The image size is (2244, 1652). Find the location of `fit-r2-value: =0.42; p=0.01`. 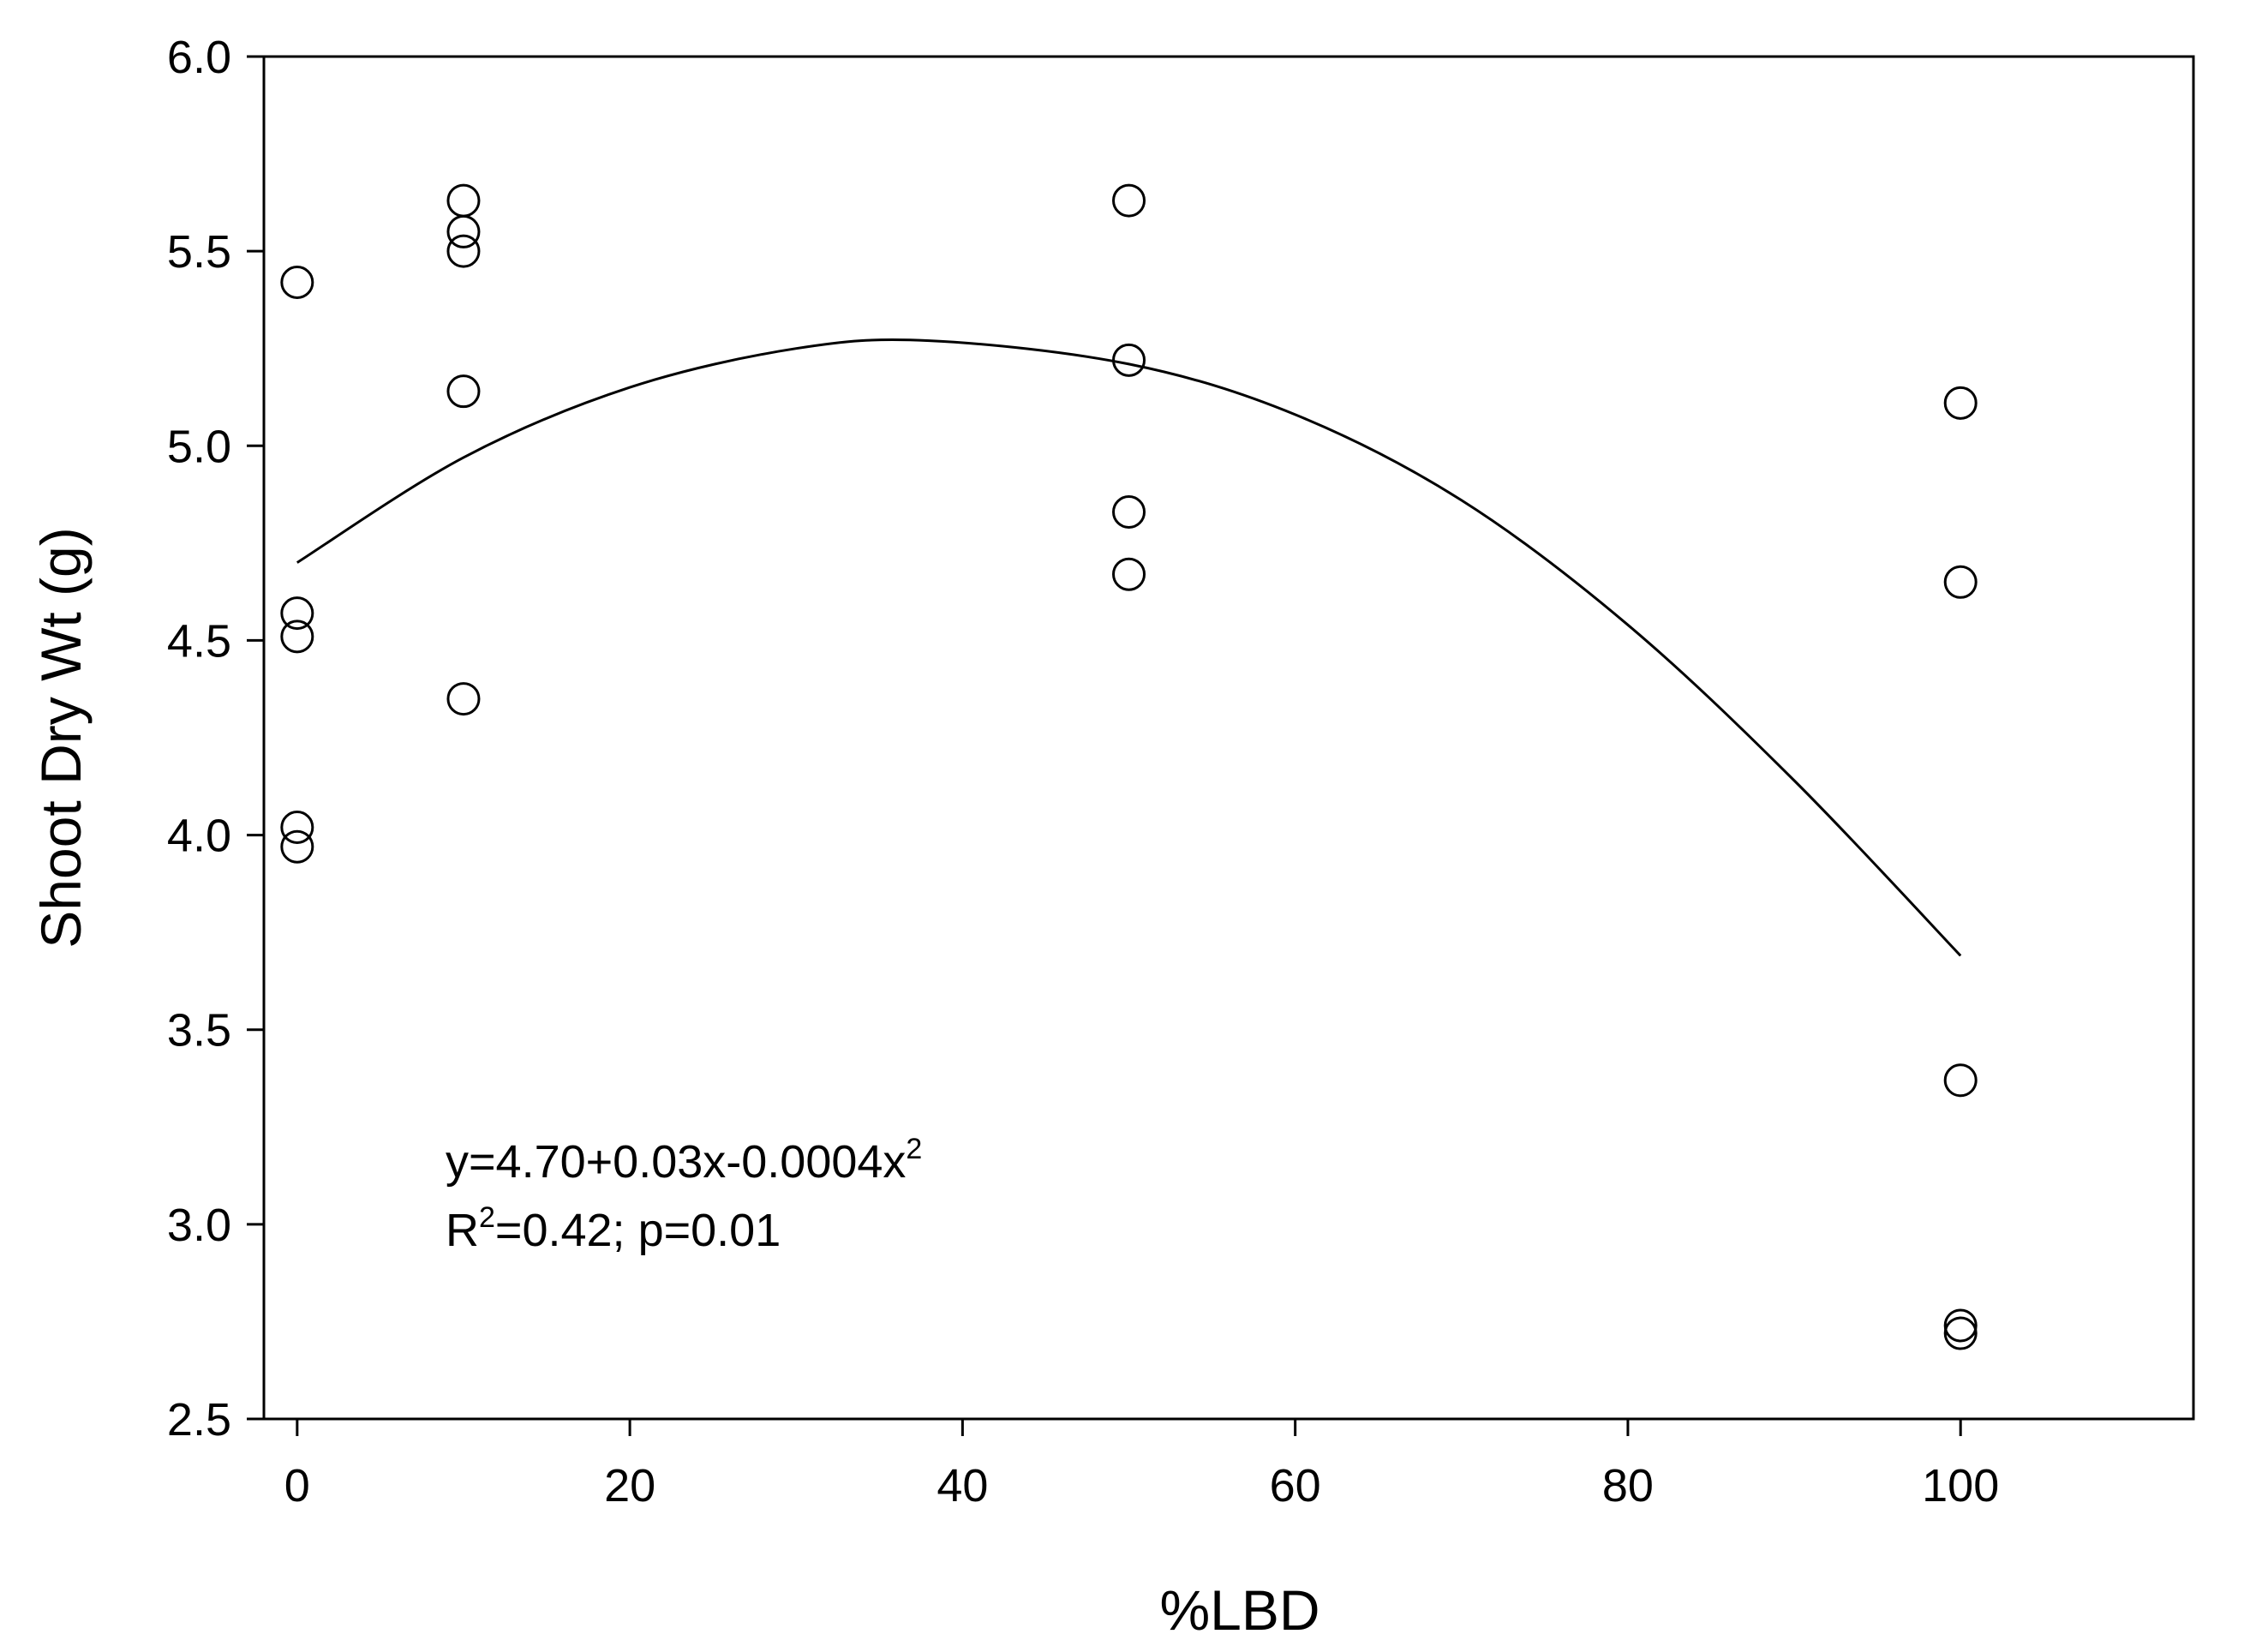

fit-r2-value: =0.42; p=0.01 is located at coordinates (638, 1230).